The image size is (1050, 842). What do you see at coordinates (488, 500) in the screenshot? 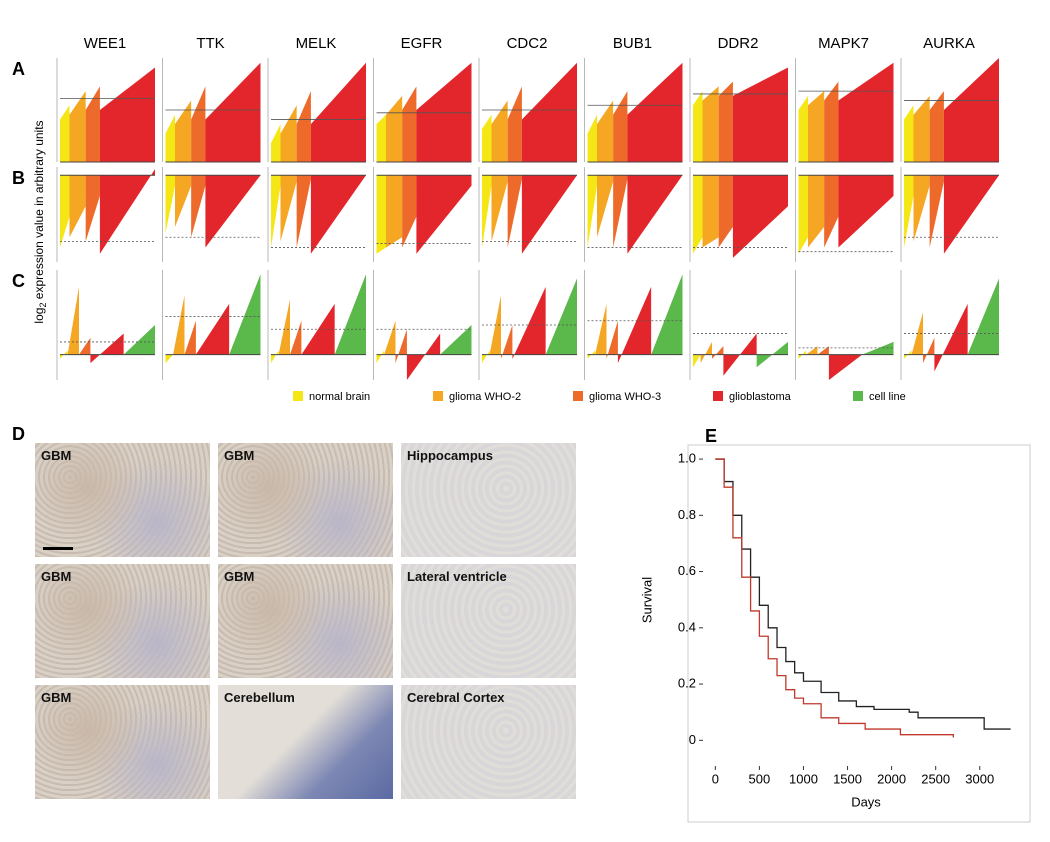
I see `micrograph: Hippocampus` at bounding box center [488, 500].